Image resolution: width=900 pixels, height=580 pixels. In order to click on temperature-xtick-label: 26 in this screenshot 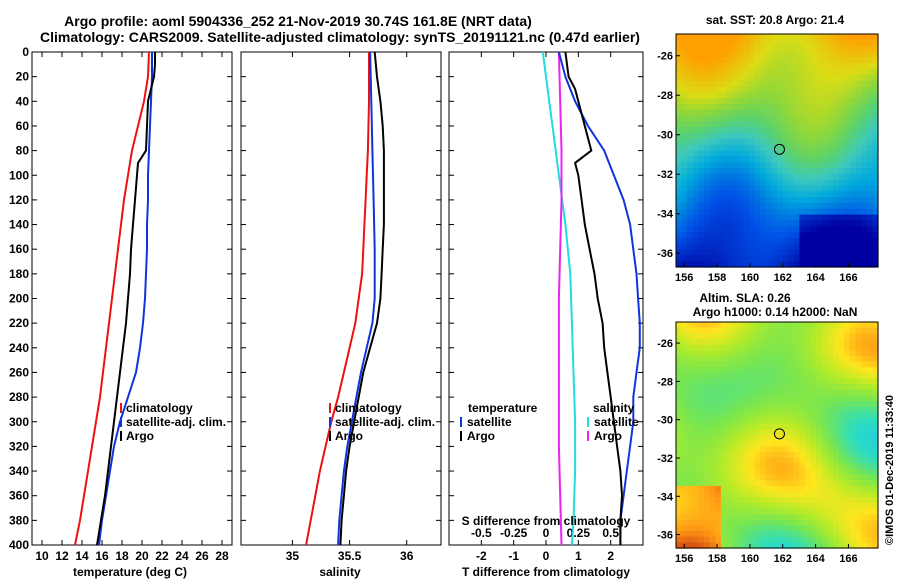, I will do `click(202, 556)`.